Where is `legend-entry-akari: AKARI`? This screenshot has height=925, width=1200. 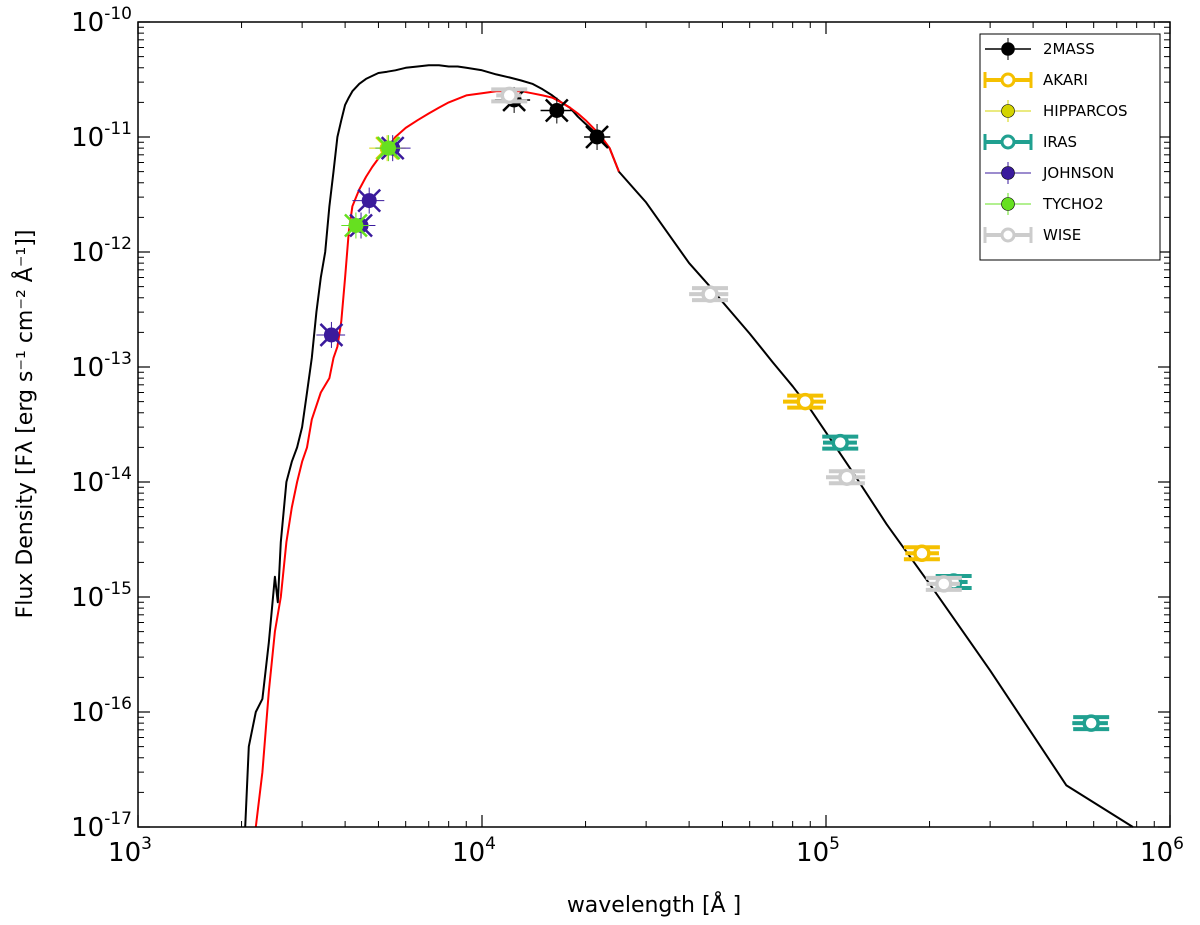 legend-entry-akari: AKARI is located at coordinates (1035, 80).